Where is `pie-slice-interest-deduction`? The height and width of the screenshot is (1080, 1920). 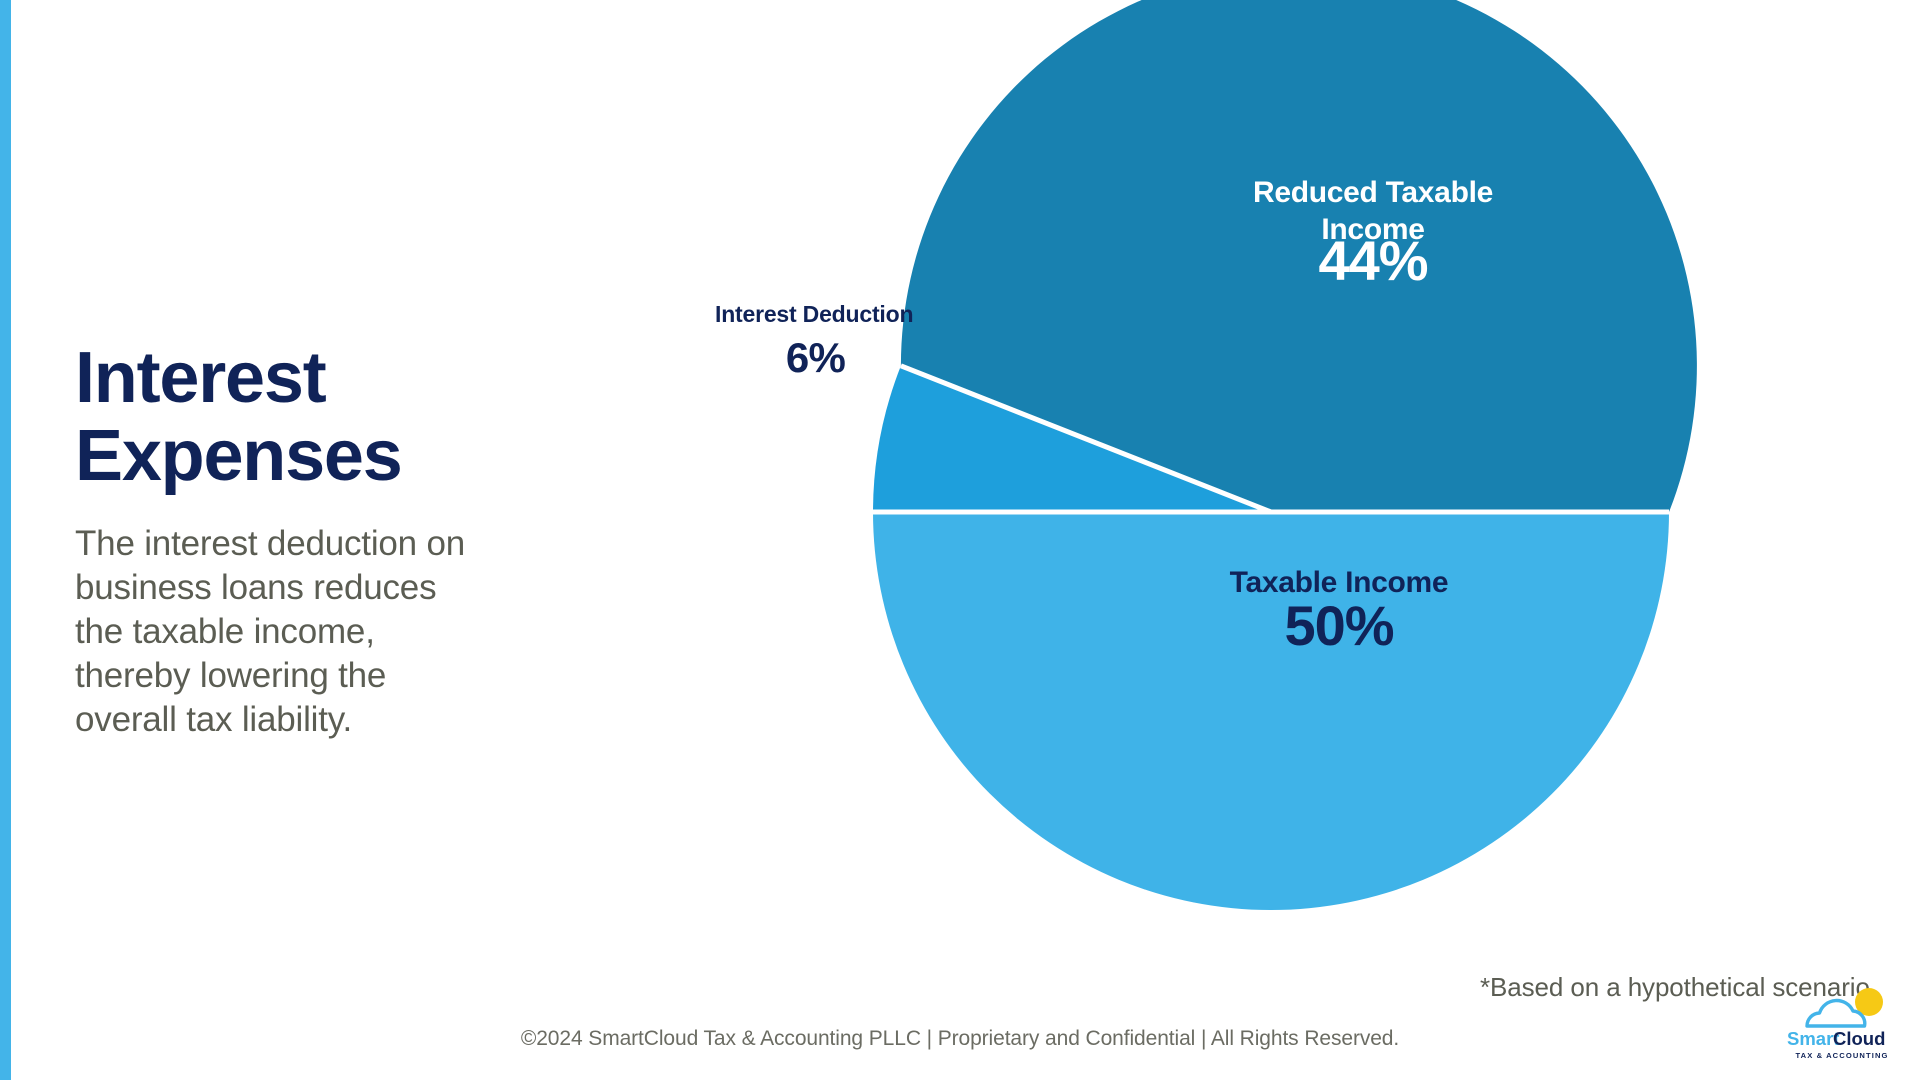 pie-slice-interest-deduction is located at coordinates (1072, 438).